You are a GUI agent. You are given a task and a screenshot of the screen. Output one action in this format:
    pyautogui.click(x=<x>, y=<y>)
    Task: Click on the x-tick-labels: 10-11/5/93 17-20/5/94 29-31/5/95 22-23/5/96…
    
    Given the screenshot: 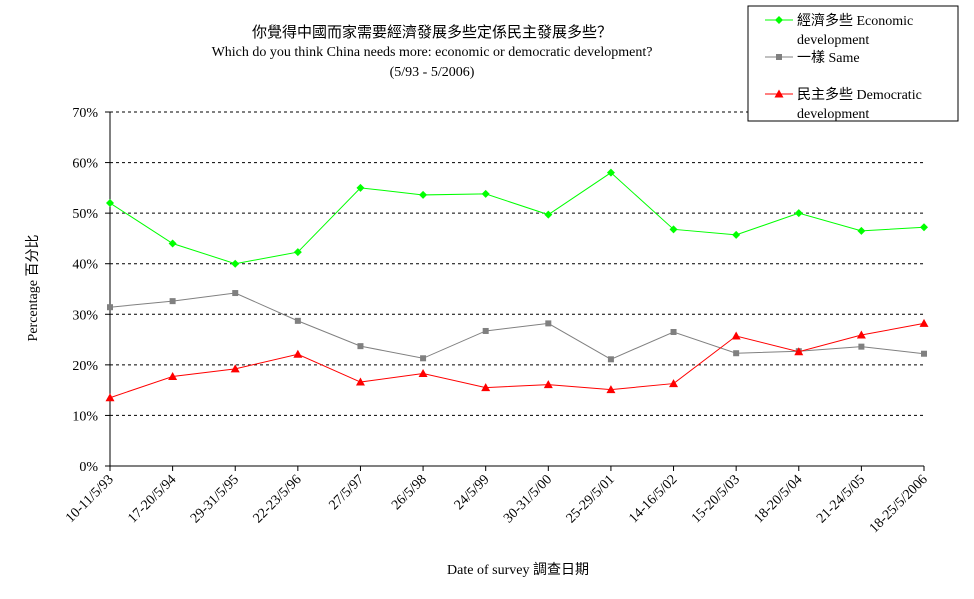 What is the action you would take?
    pyautogui.click(x=497, y=501)
    